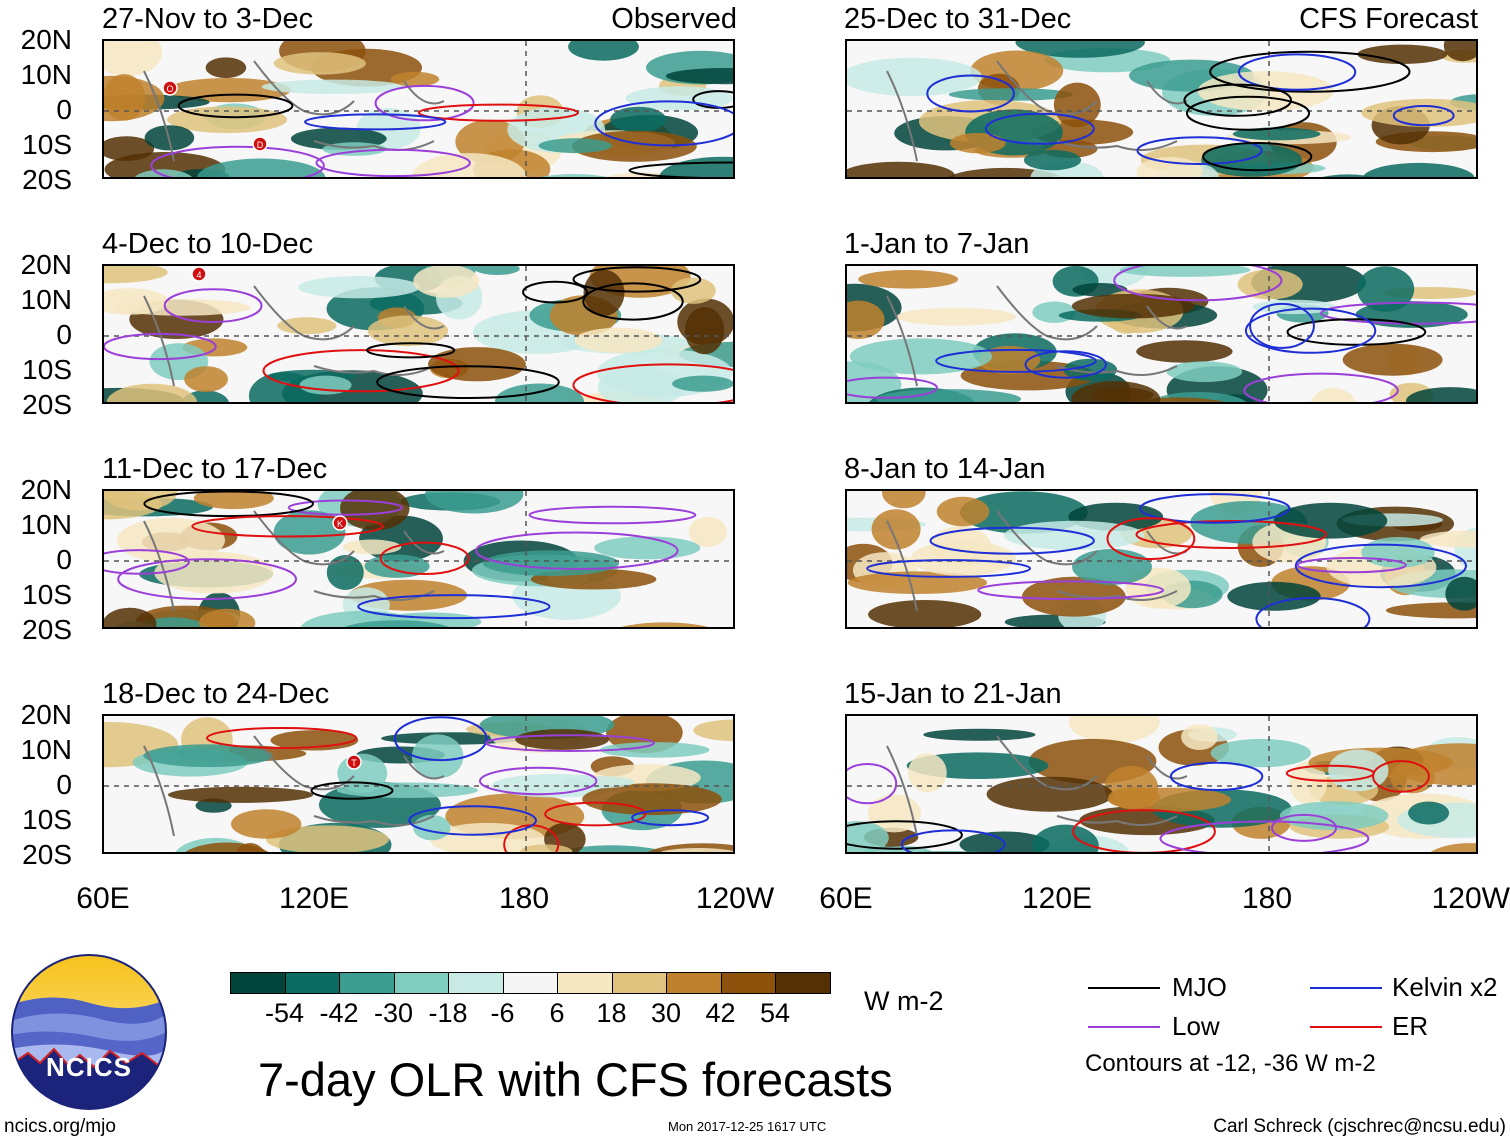 This screenshot has height=1142, width=1510. Describe the element at coordinates (945, 469) in the screenshot. I see `panel-title-7: 8-Jan to 14-Jan` at that location.